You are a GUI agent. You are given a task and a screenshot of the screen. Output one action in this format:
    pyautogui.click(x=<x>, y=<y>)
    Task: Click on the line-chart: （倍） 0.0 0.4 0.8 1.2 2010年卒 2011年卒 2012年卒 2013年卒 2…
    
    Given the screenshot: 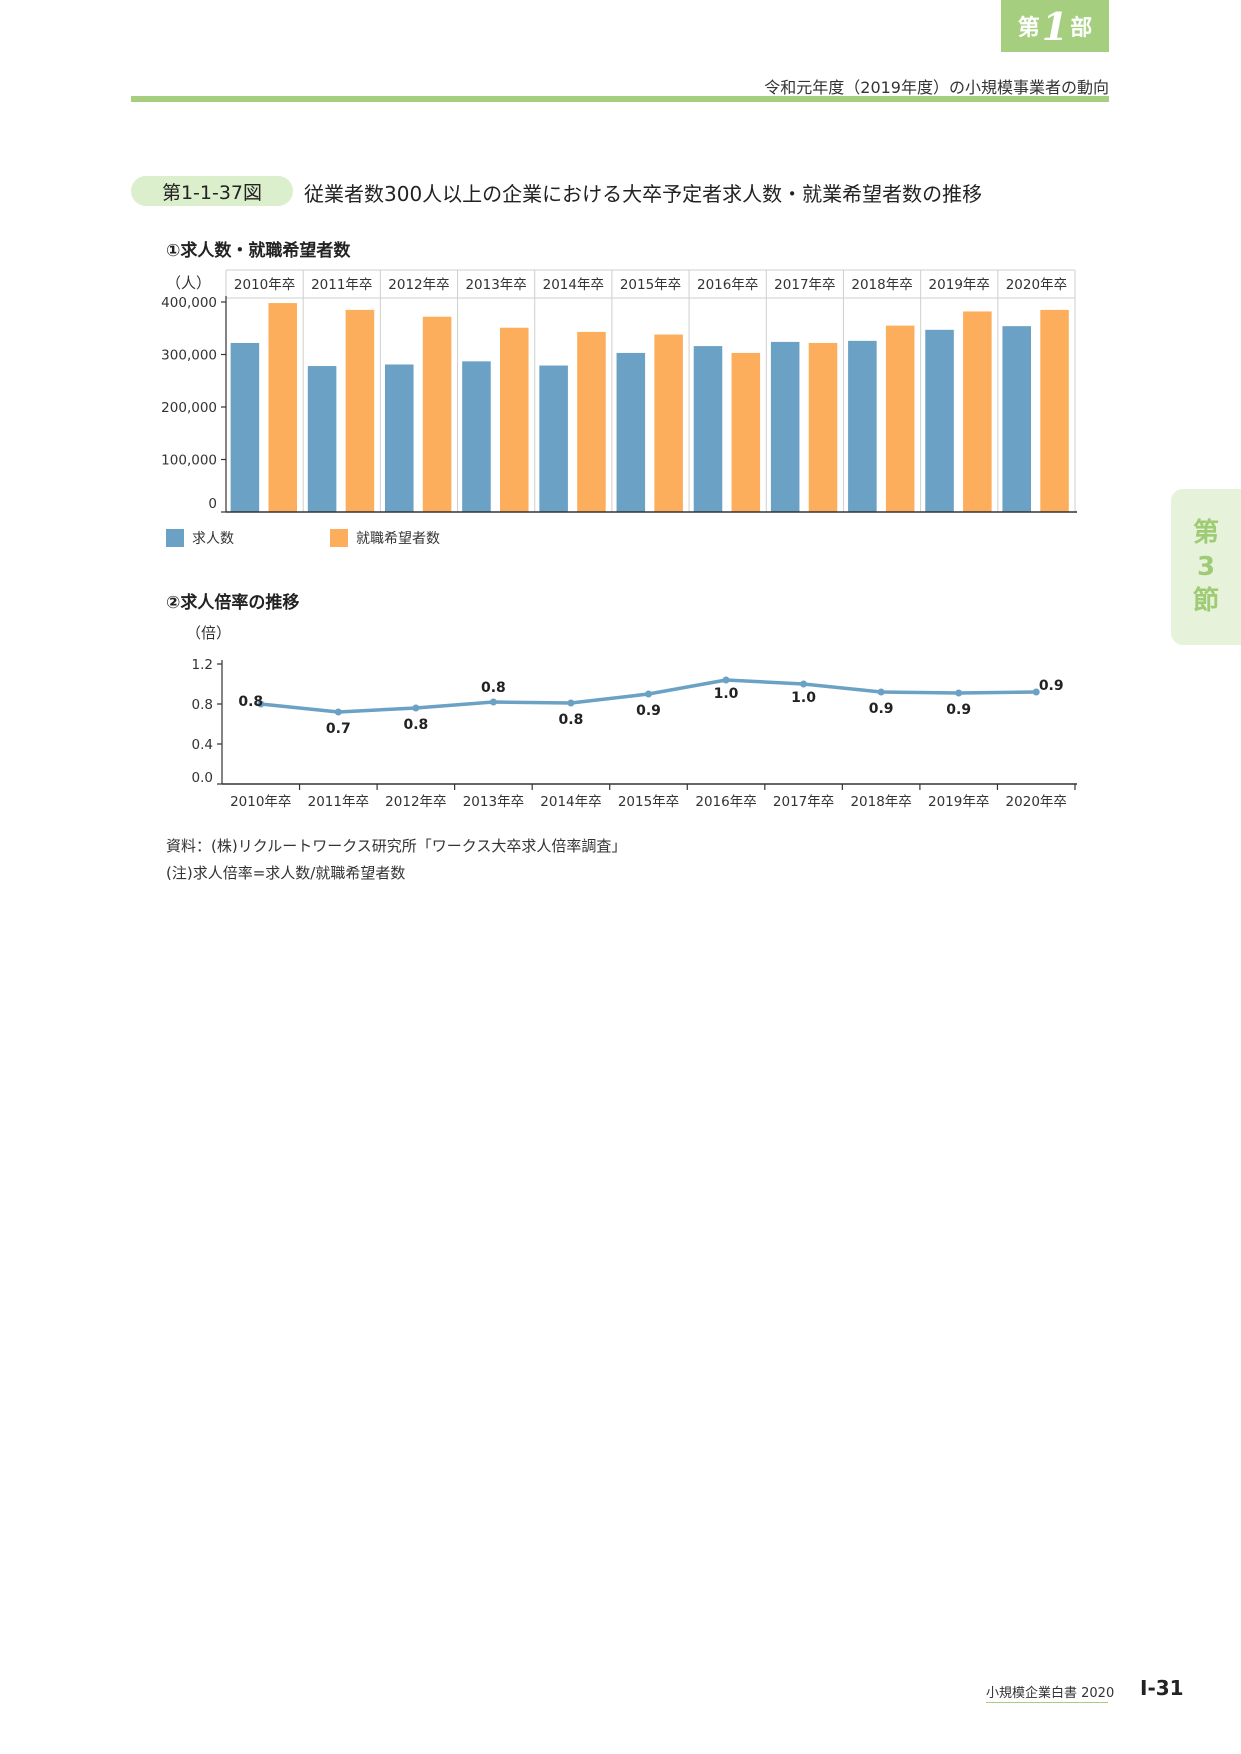 What is the action you would take?
    pyautogui.click(x=631, y=717)
    